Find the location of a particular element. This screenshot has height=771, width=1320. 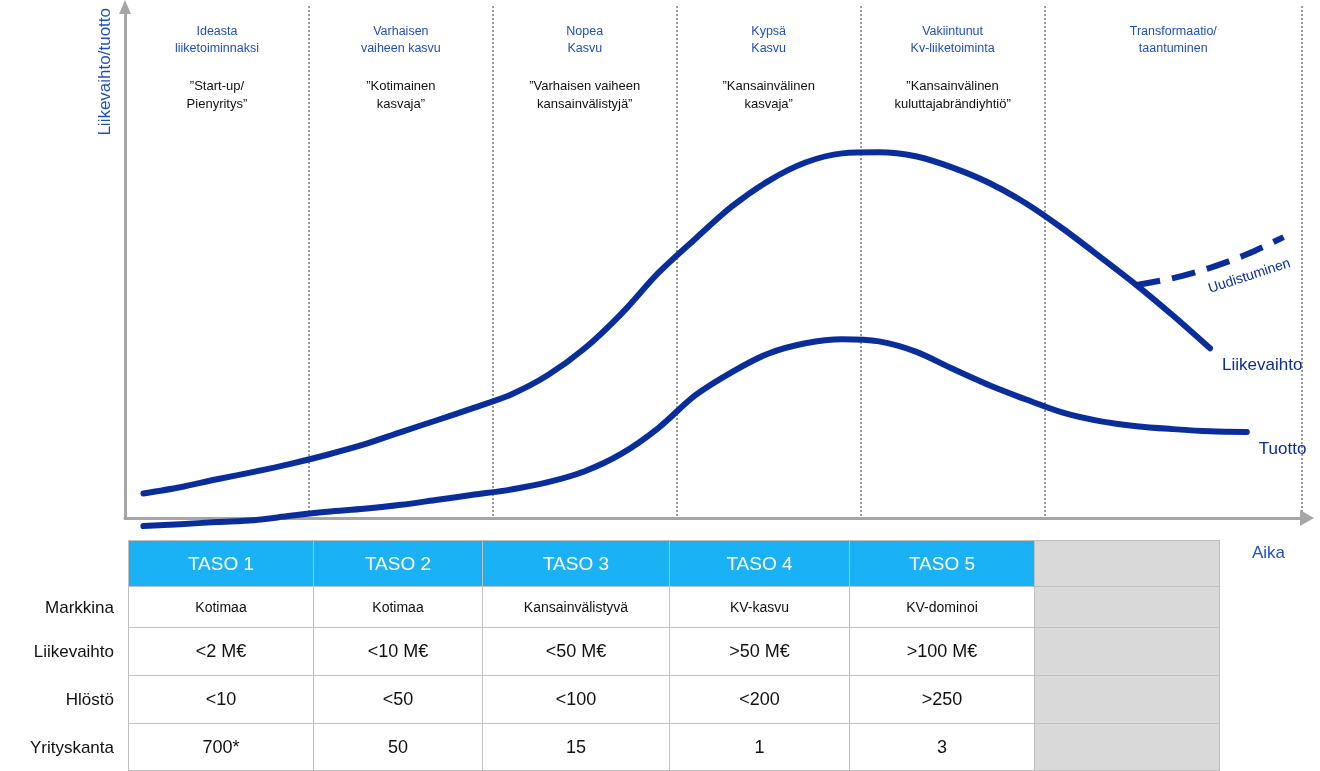

text: <2 M€ is located at coordinates (221, 651).